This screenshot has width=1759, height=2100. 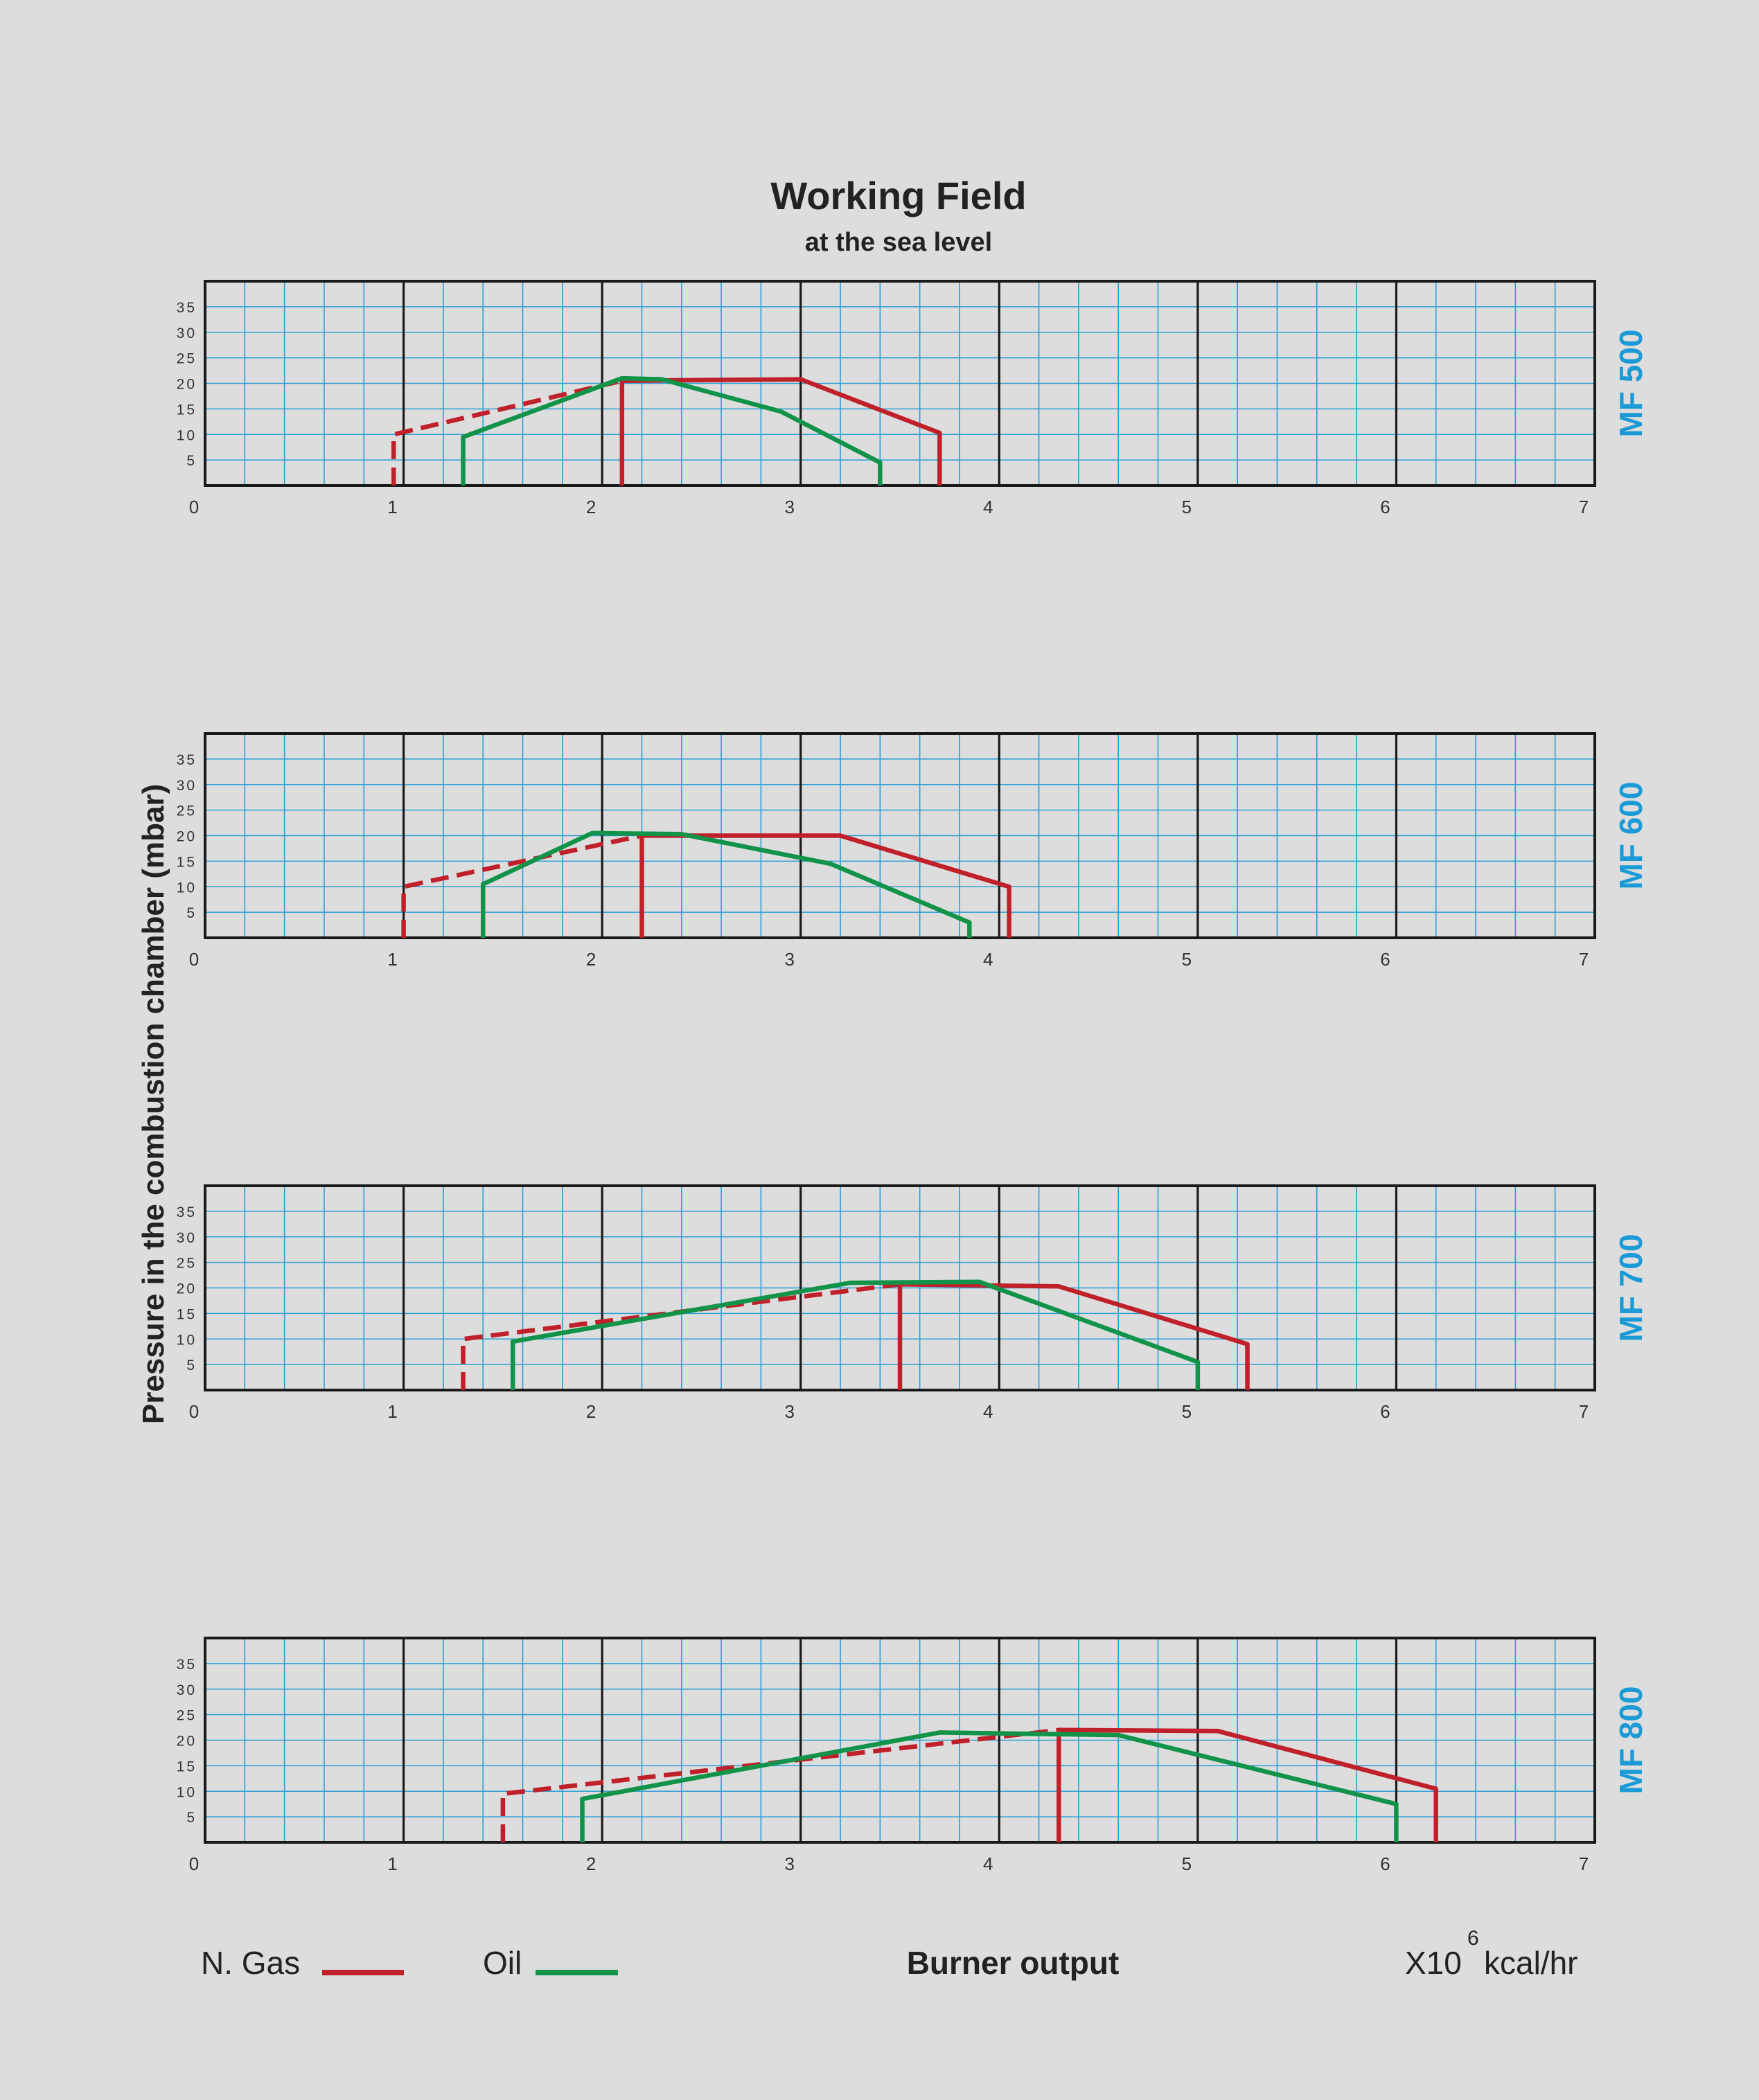 I want to click on x-axis-label: Burner output, so click(x=1013, y=1963).